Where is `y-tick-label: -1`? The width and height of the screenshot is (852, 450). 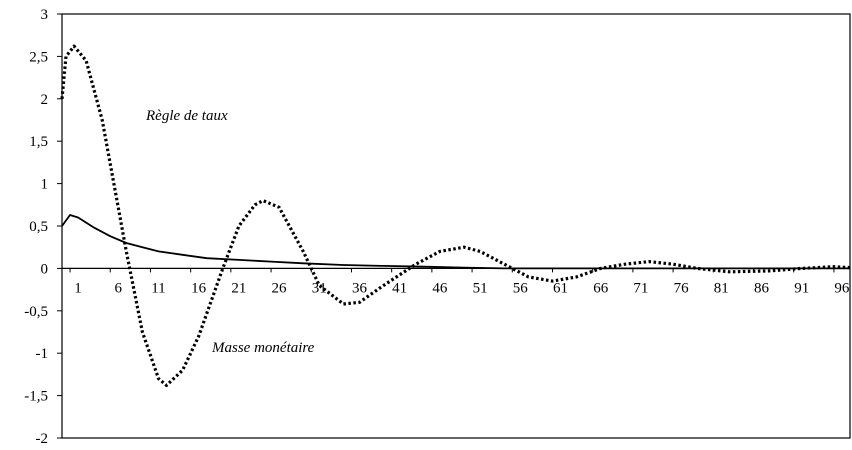
y-tick-label: -1 is located at coordinates (42, 354).